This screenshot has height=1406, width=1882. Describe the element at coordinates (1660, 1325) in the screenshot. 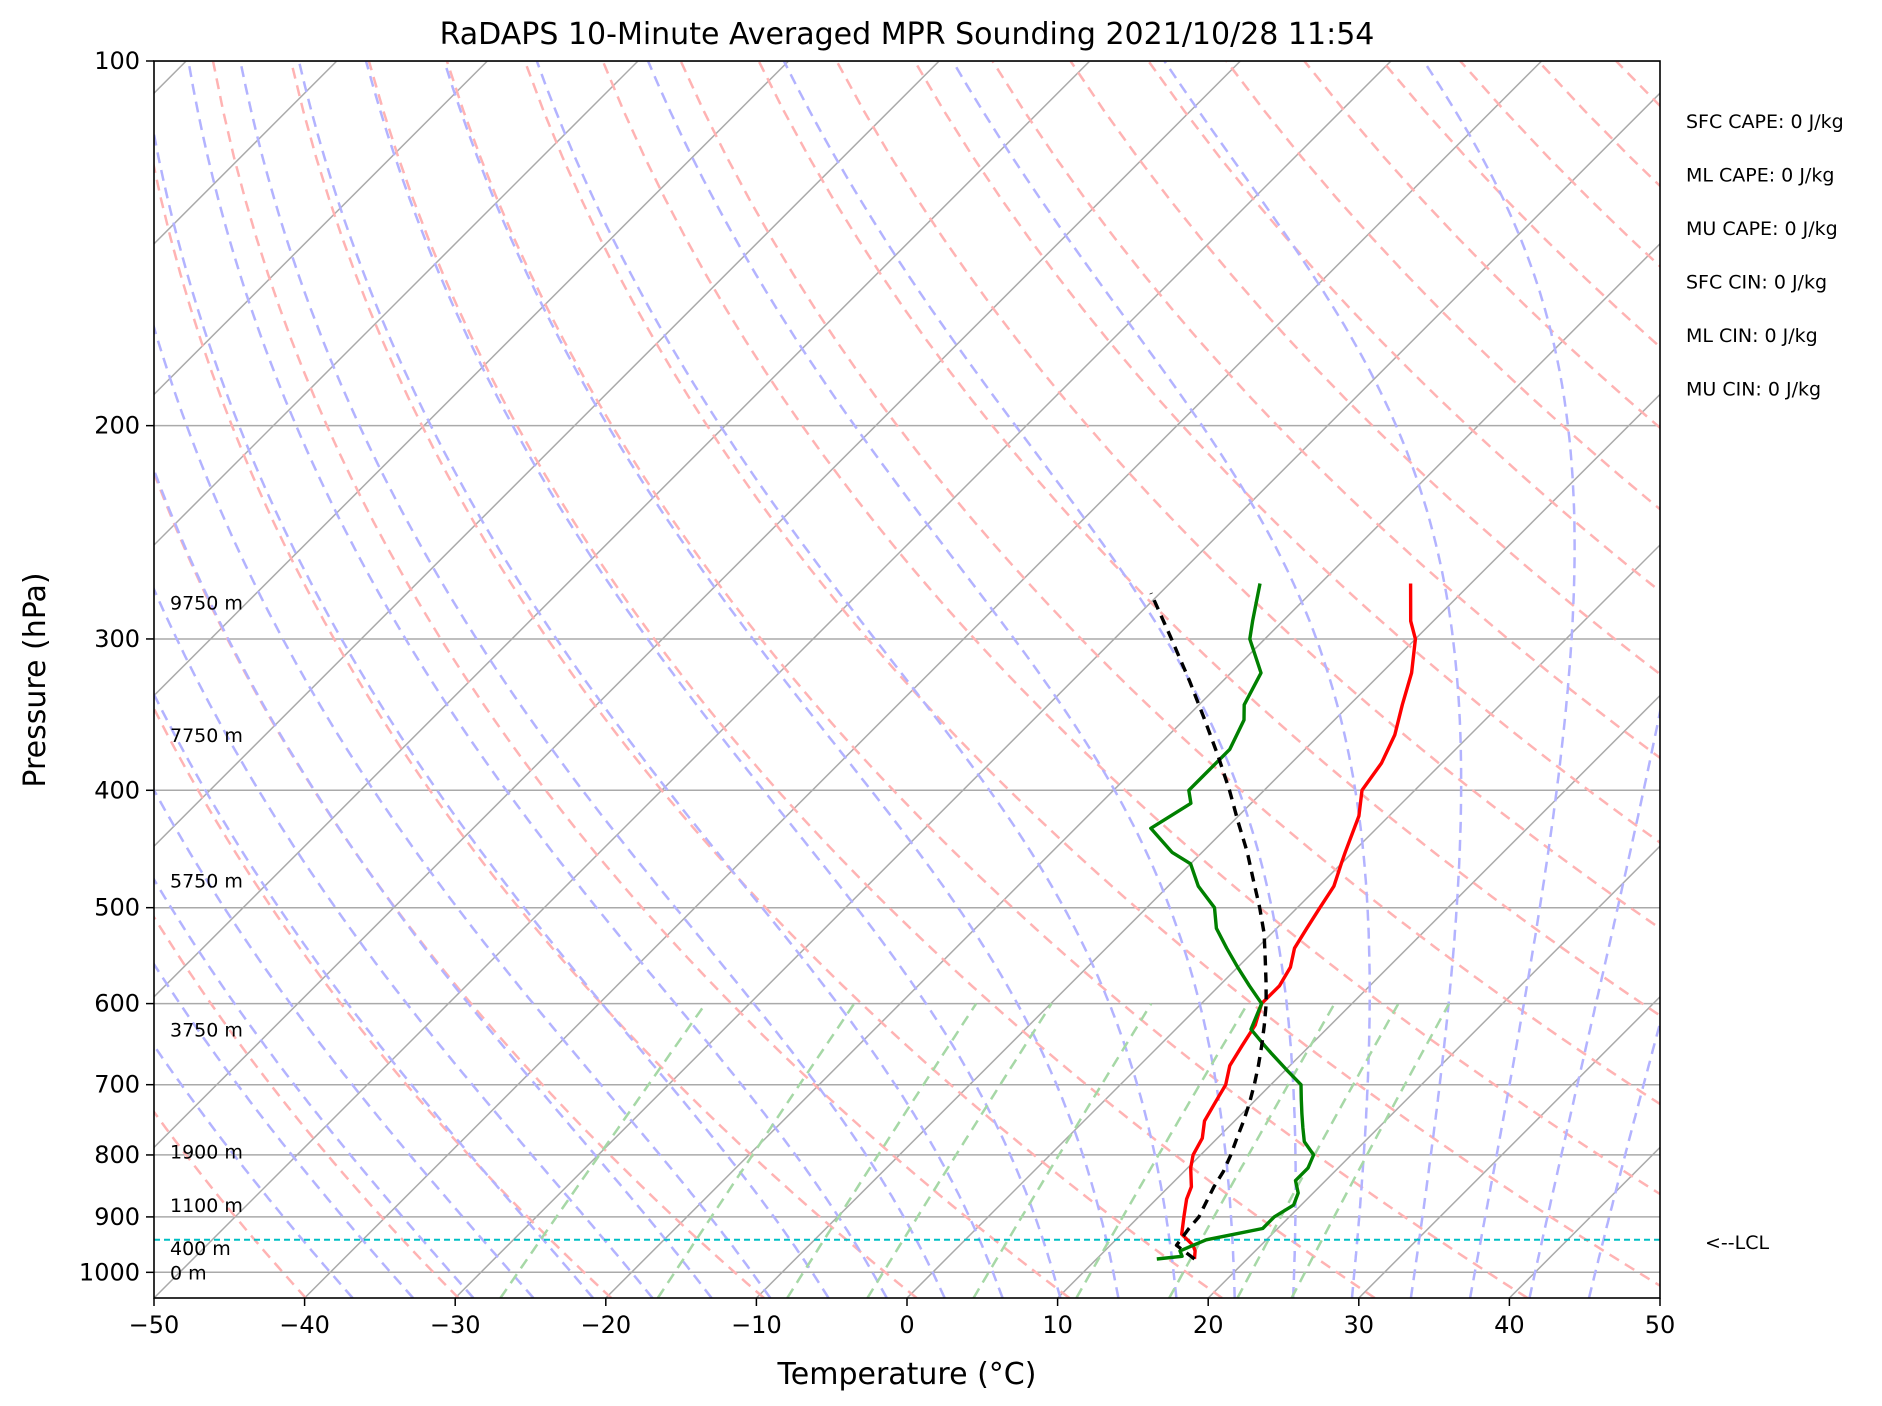

I see `x-tick-label: 50` at that location.